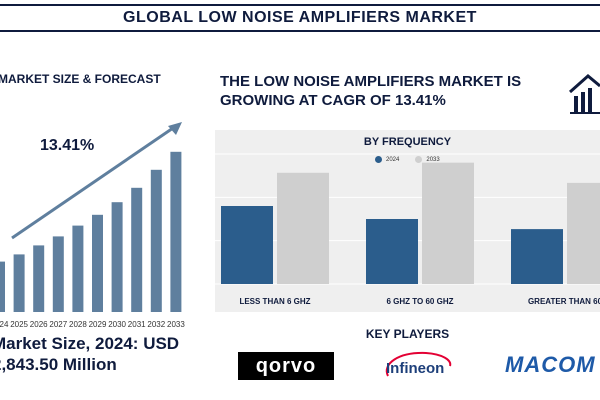  I want to click on growth-arrow, so click(96, 181).